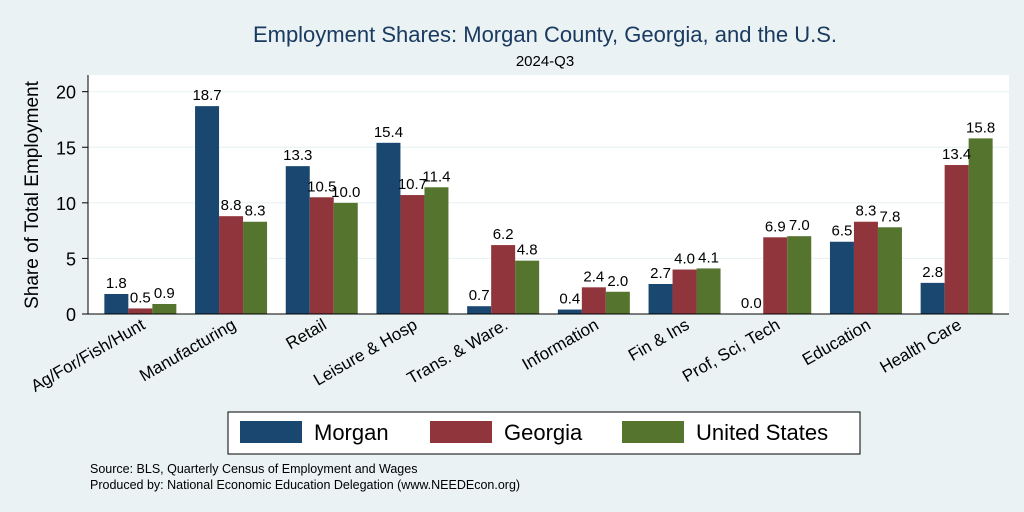  What do you see at coordinates (66, 148) in the screenshot?
I see `y-tick-label: 15` at bounding box center [66, 148].